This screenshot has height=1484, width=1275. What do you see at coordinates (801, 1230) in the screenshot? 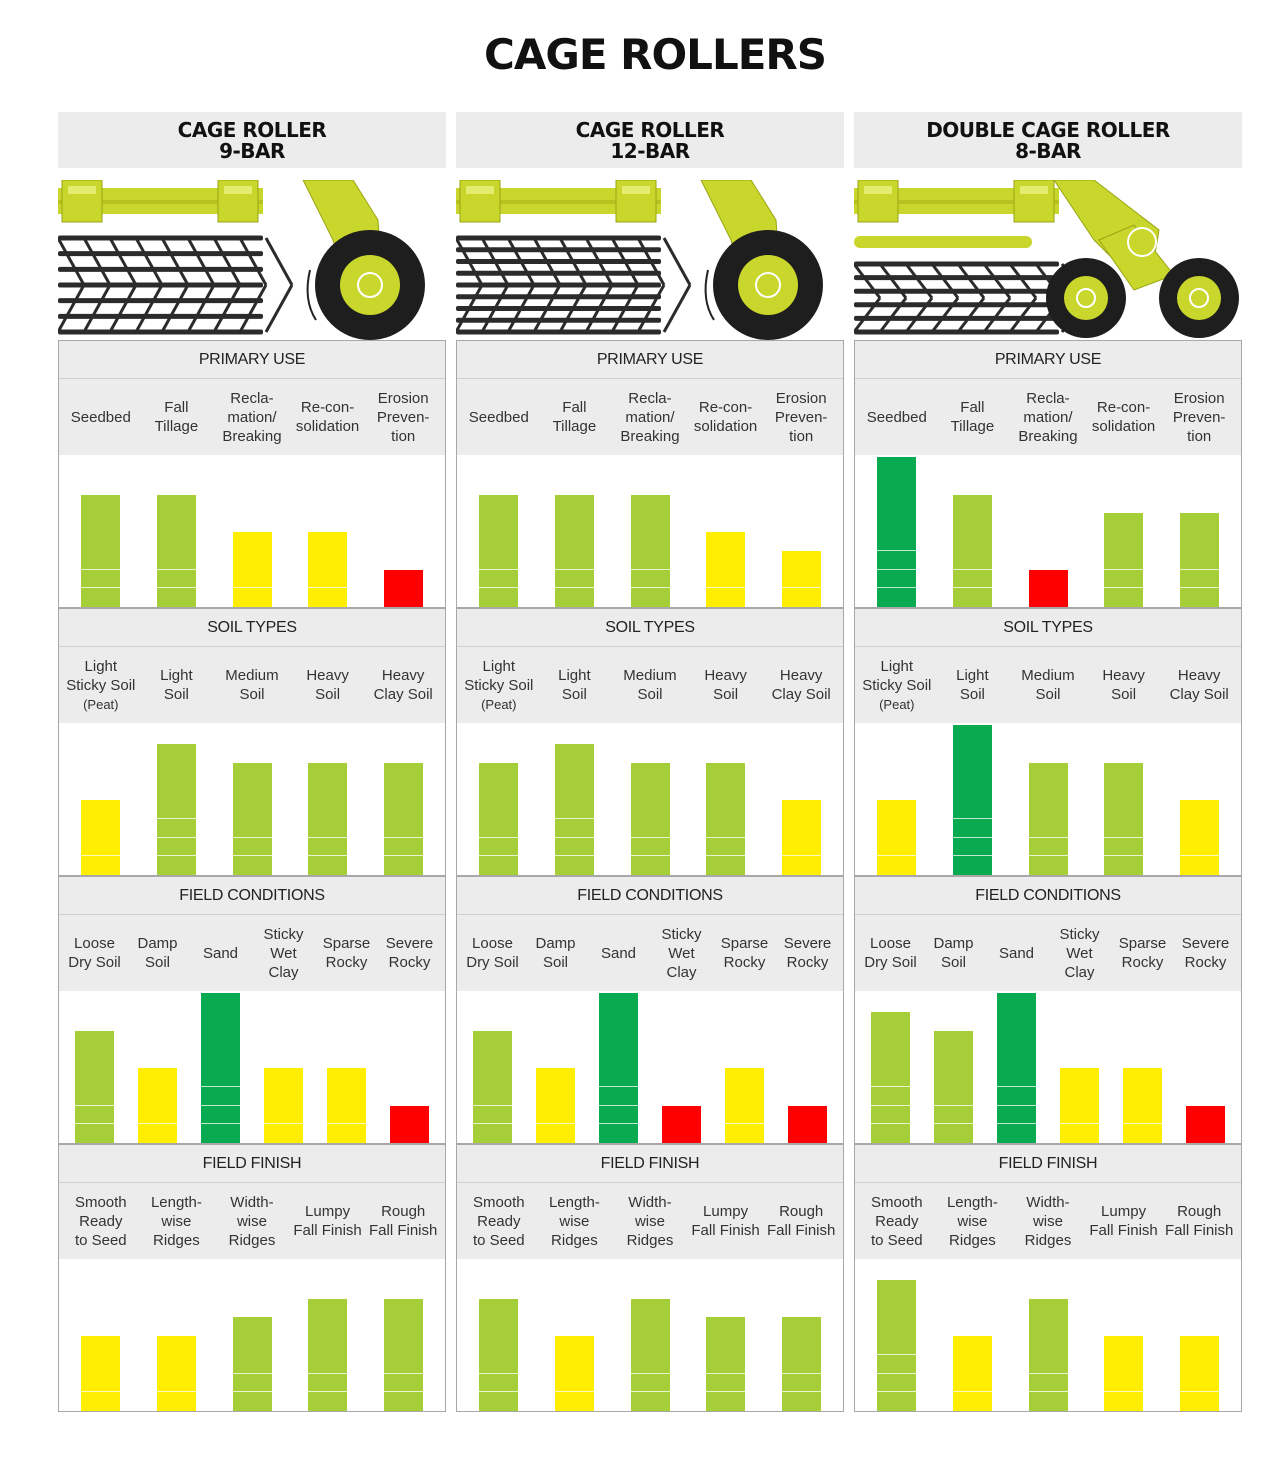
I see `category-label-line: Fall Finish` at bounding box center [801, 1230].